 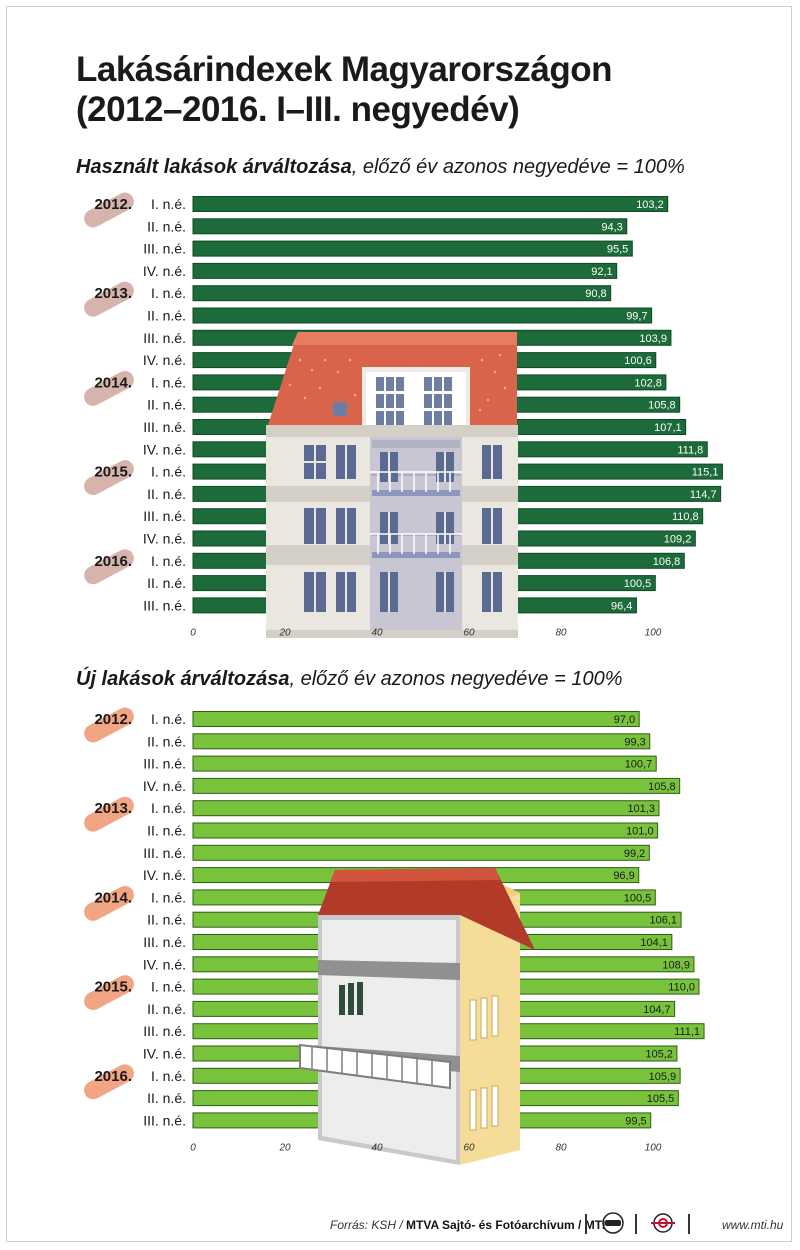 I want to click on bar-value-label: 102,8, so click(x=648, y=383).